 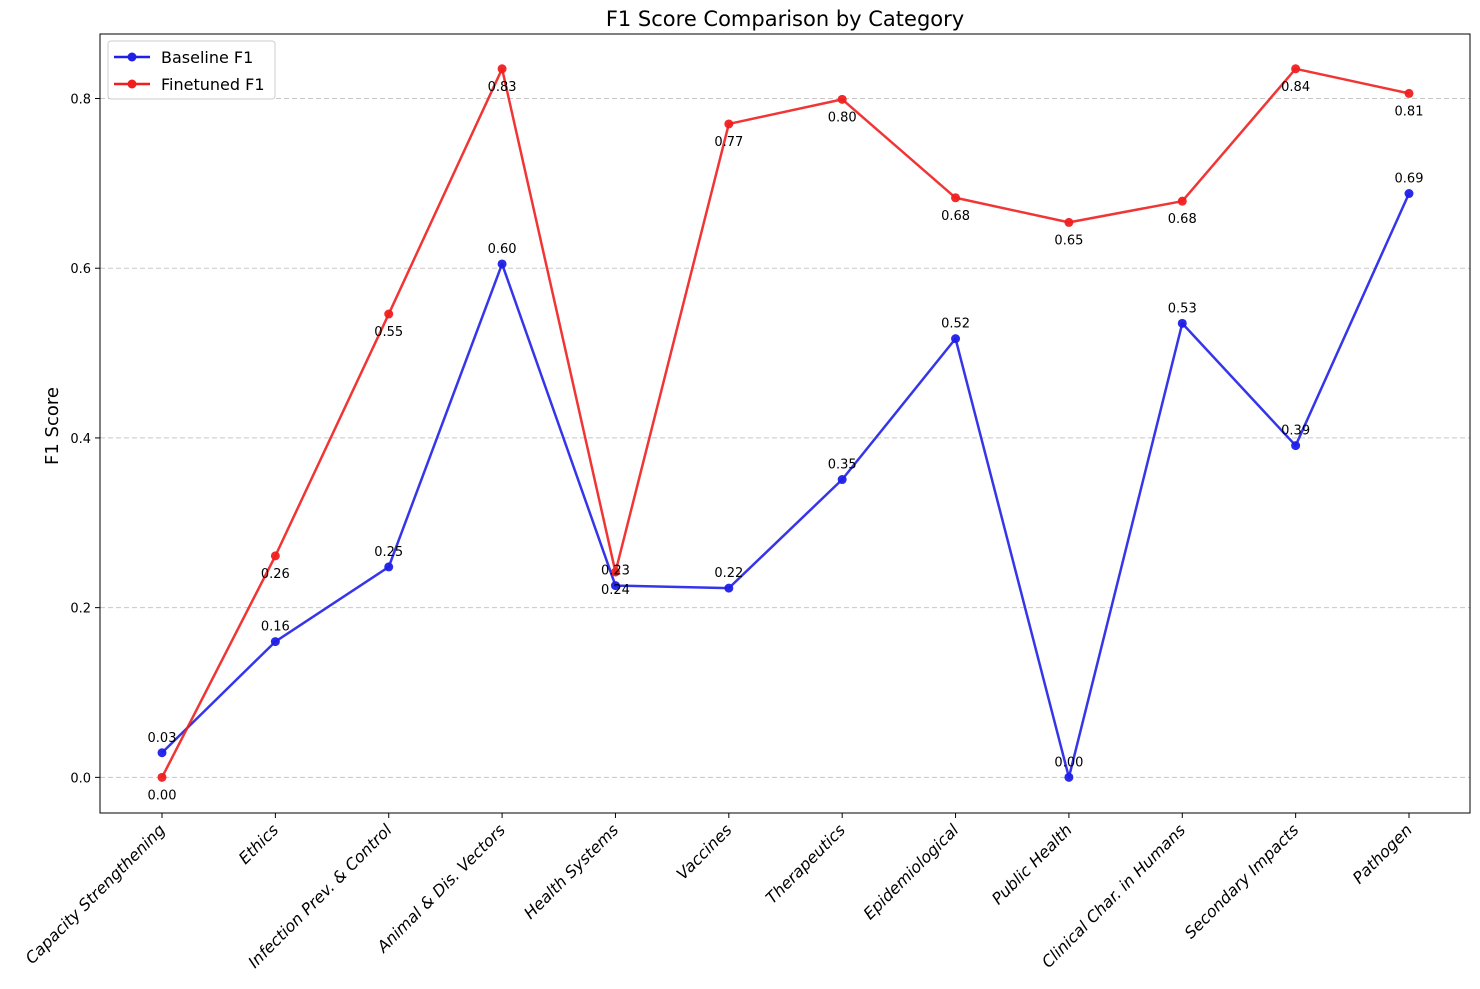 What do you see at coordinates (275, 627) in the screenshot?
I see `data-label: 0.16` at bounding box center [275, 627].